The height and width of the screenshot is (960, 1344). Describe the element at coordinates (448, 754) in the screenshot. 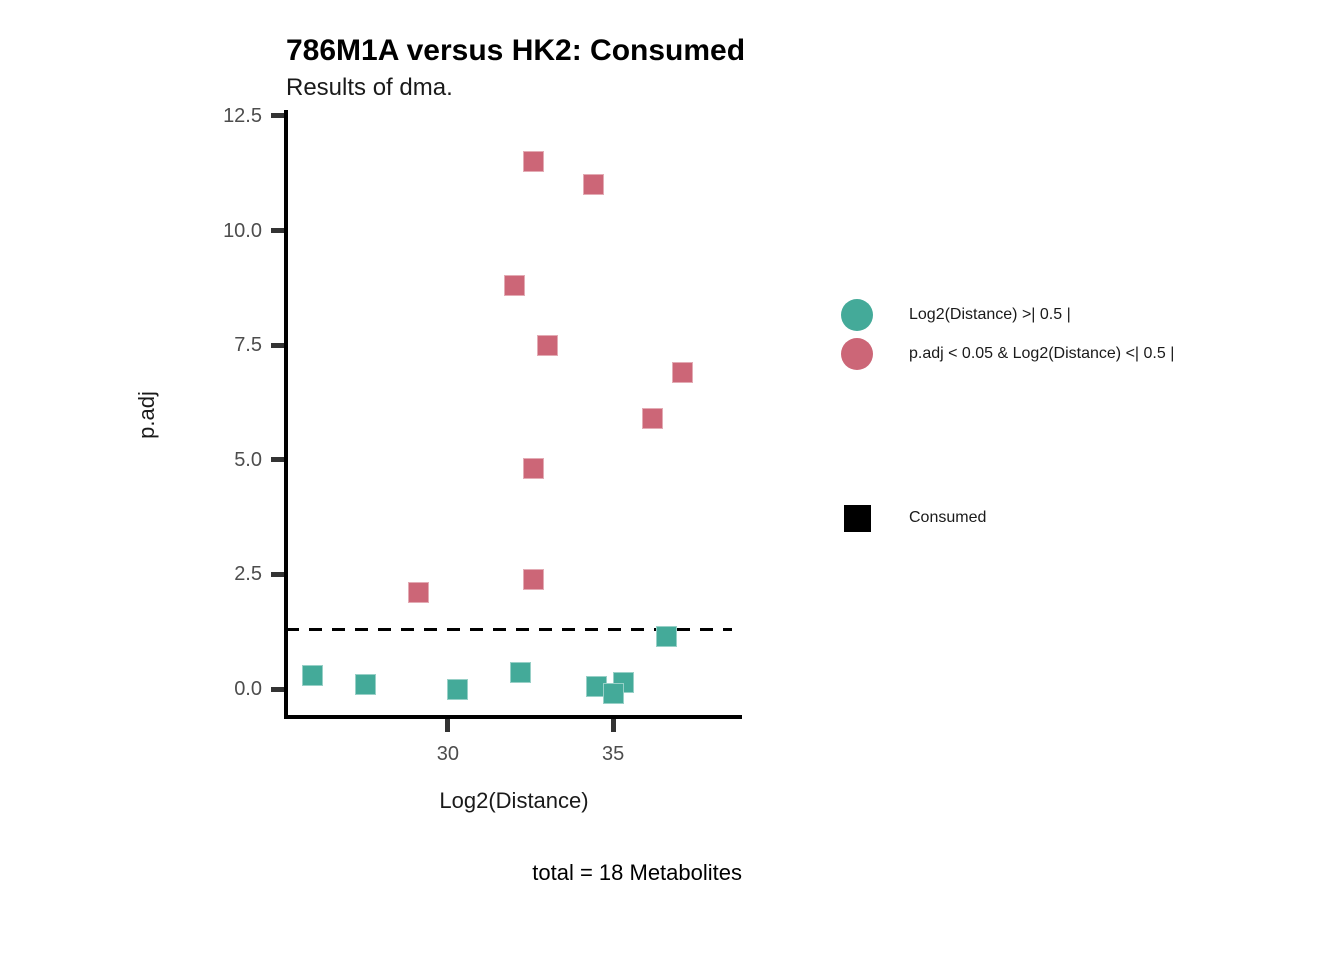

I see `x-tick-label: 30` at that location.